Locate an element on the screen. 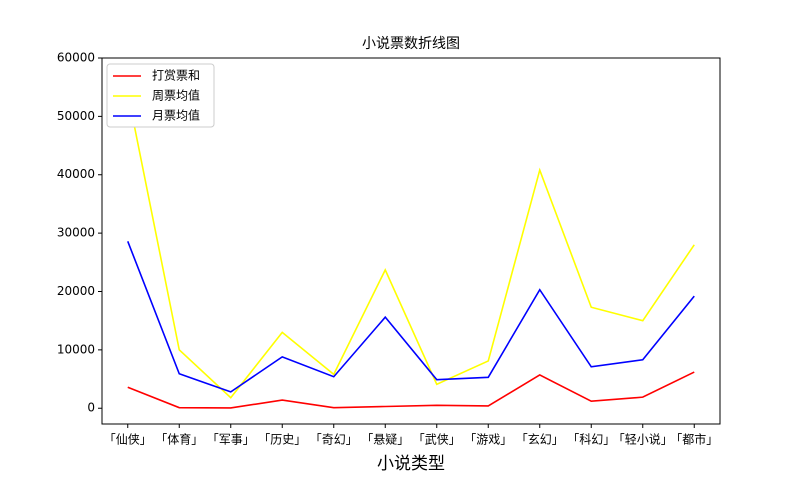  y-tick-label: 0 is located at coordinates (91, 408).